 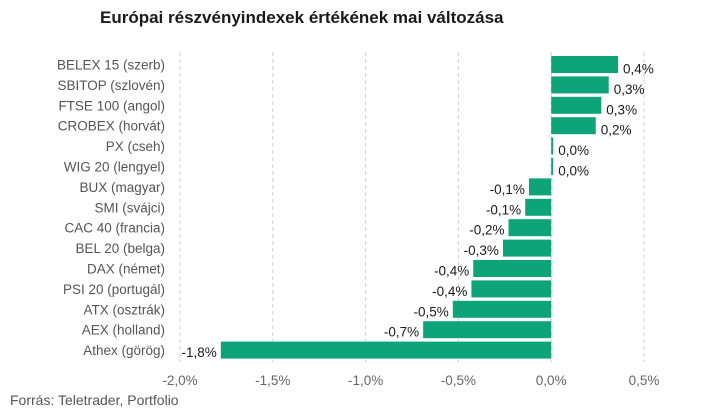 I want to click on x-tick-label: 0,5%, so click(x=644, y=380).